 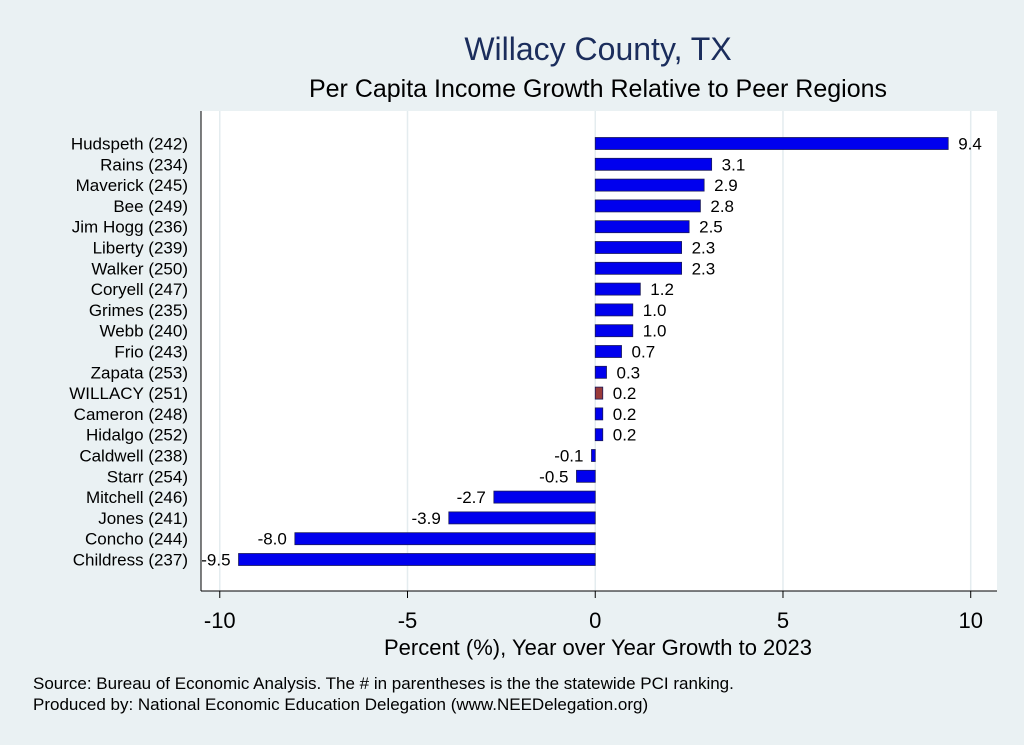 What do you see at coordinates (130, 227) in the screenshot?
I see `category-label: Jim Hogg (236)` at bounding box center [130, 227].